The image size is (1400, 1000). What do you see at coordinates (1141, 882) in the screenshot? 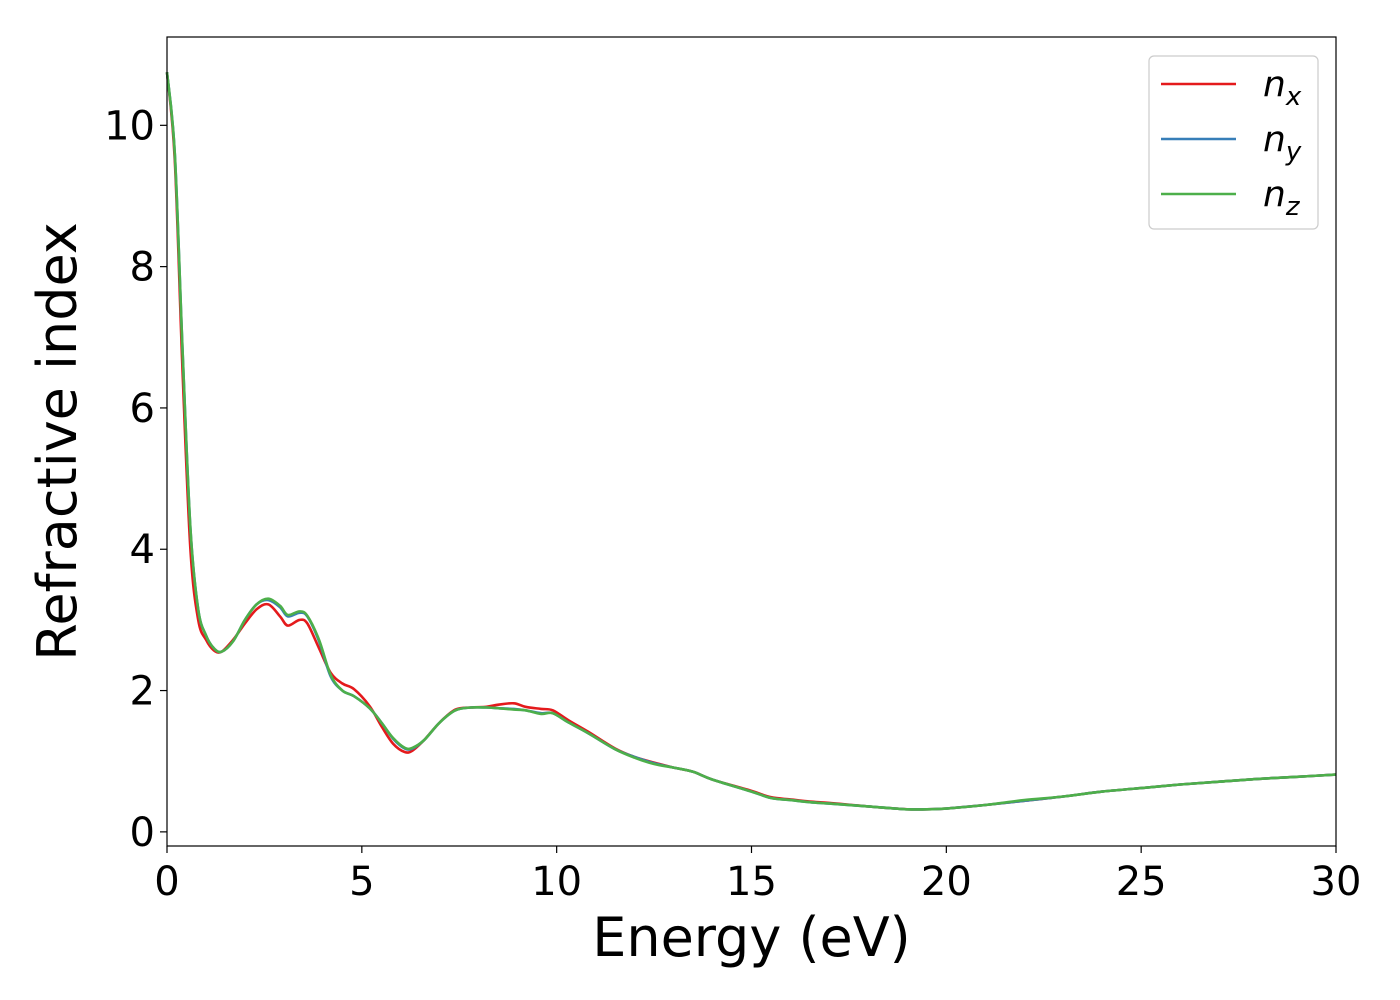
I see `x-tick-label: 25` at bounding box center [1141, 882].